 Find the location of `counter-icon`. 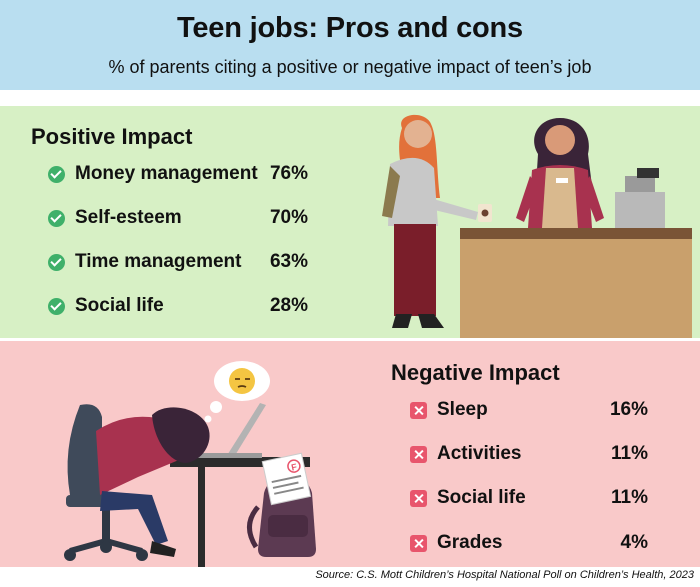

counter-icon is located at coordinates (576, 283).